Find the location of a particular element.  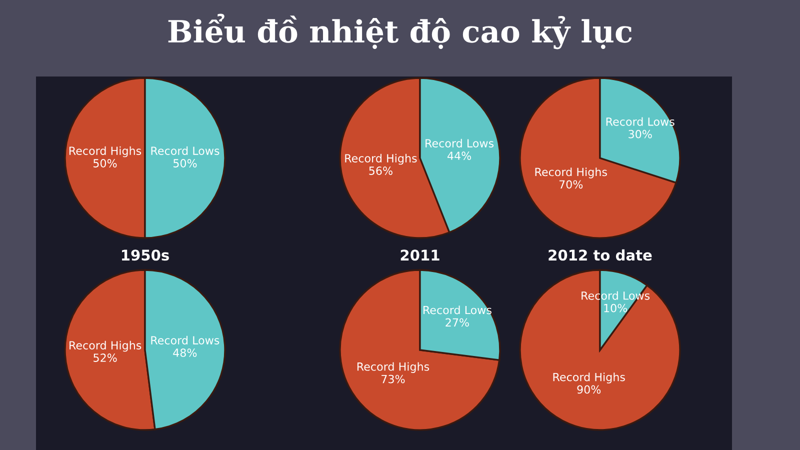

chart-title: 2011 is located at coordinates (420, 255).